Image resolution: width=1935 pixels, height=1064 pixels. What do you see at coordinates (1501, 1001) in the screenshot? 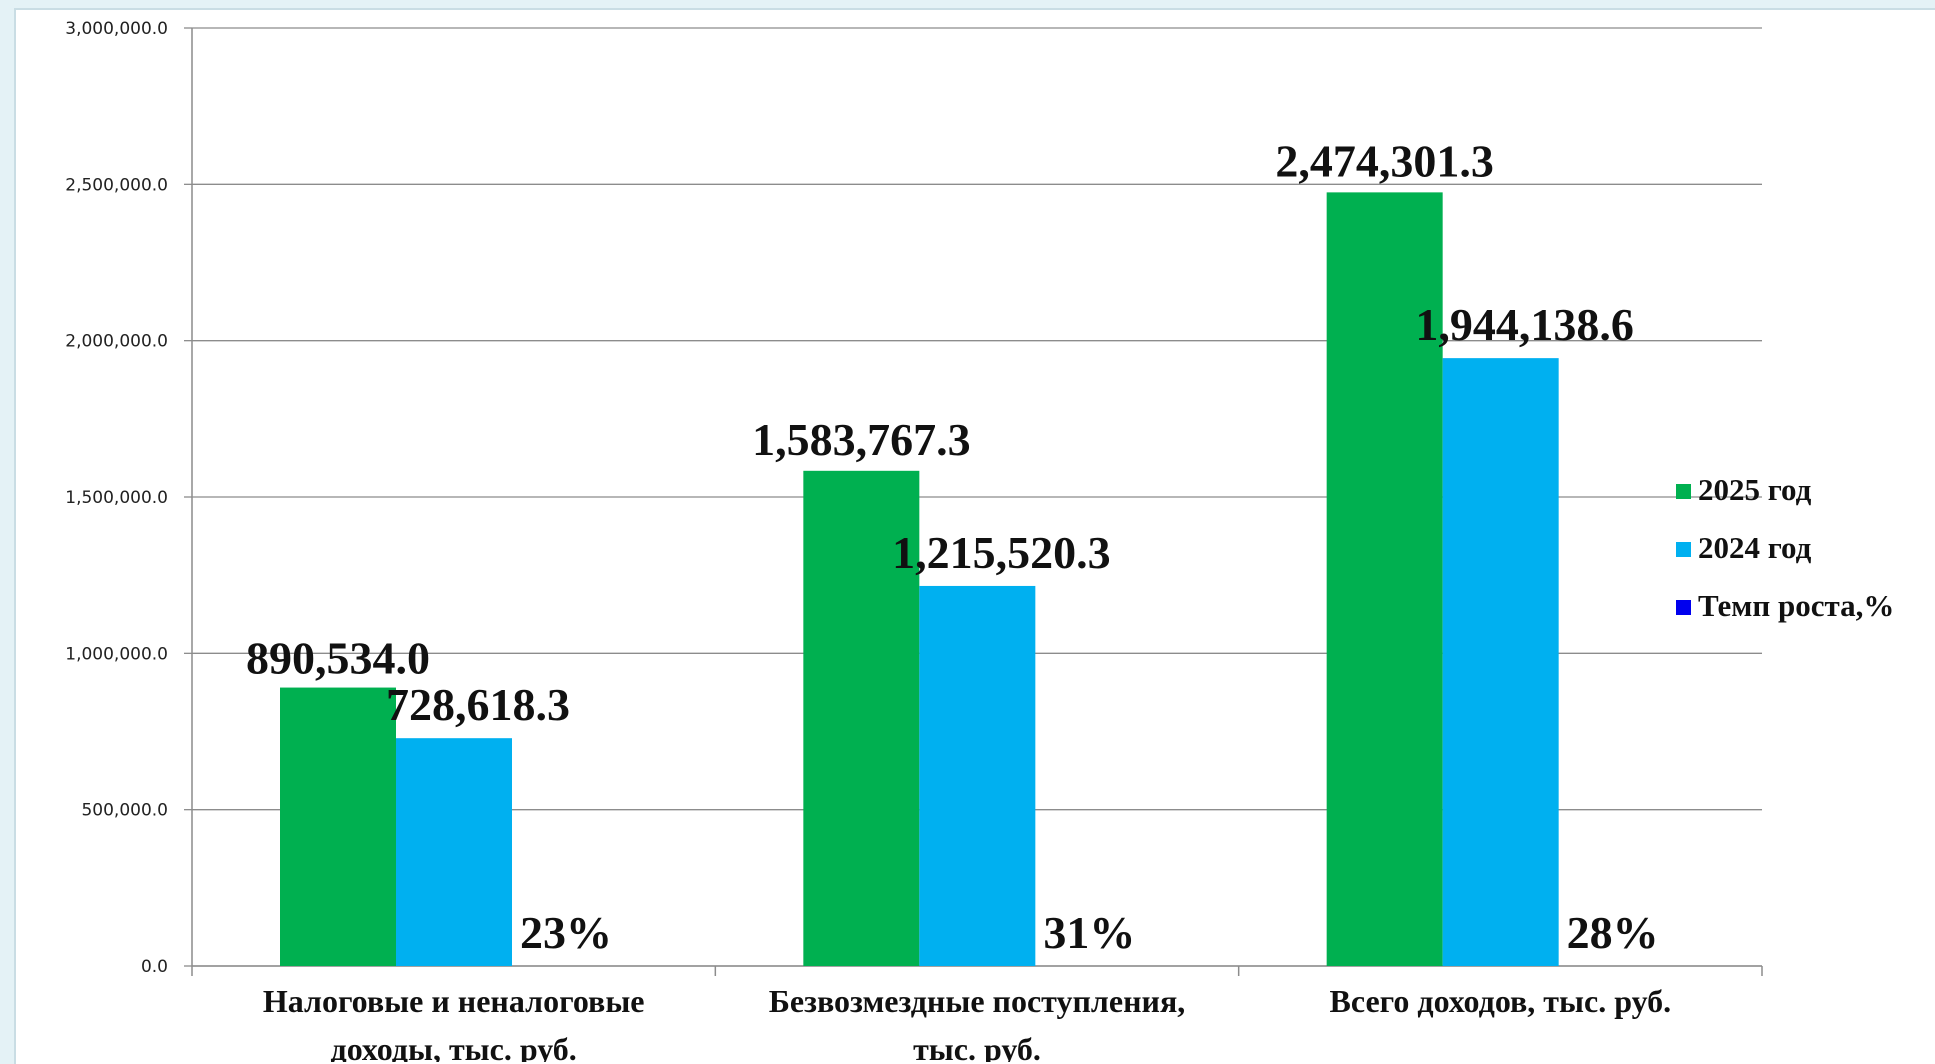
I see `category-label: Всего доходов, тыс. руб.` at bounding box center [1501, 1001].